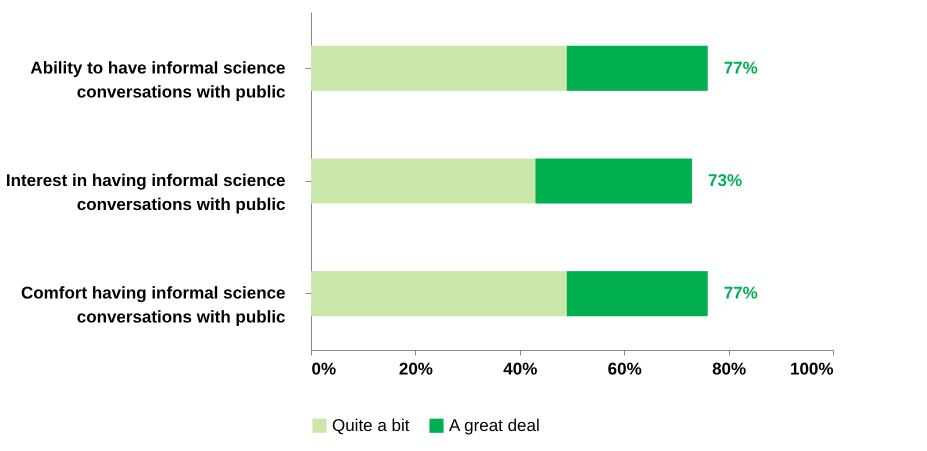 The height and width of the screenshot is (451, 927). Describe the element at coordinates (158, 80) in the screenshot. I see `y-tick-label: Ability to have informal science conversations with public` at that location.